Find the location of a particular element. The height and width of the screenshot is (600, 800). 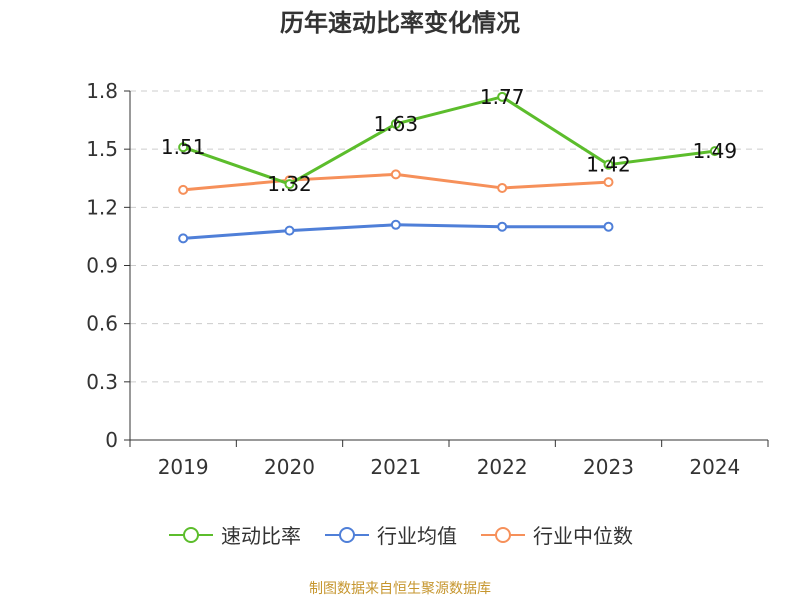

data-label: 1.32 is located at coordinates (289, 184).